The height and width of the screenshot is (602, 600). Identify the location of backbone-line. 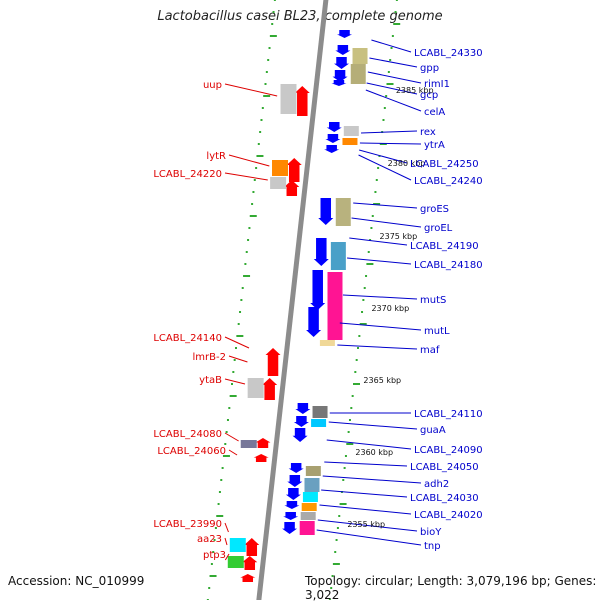
(292, 300).